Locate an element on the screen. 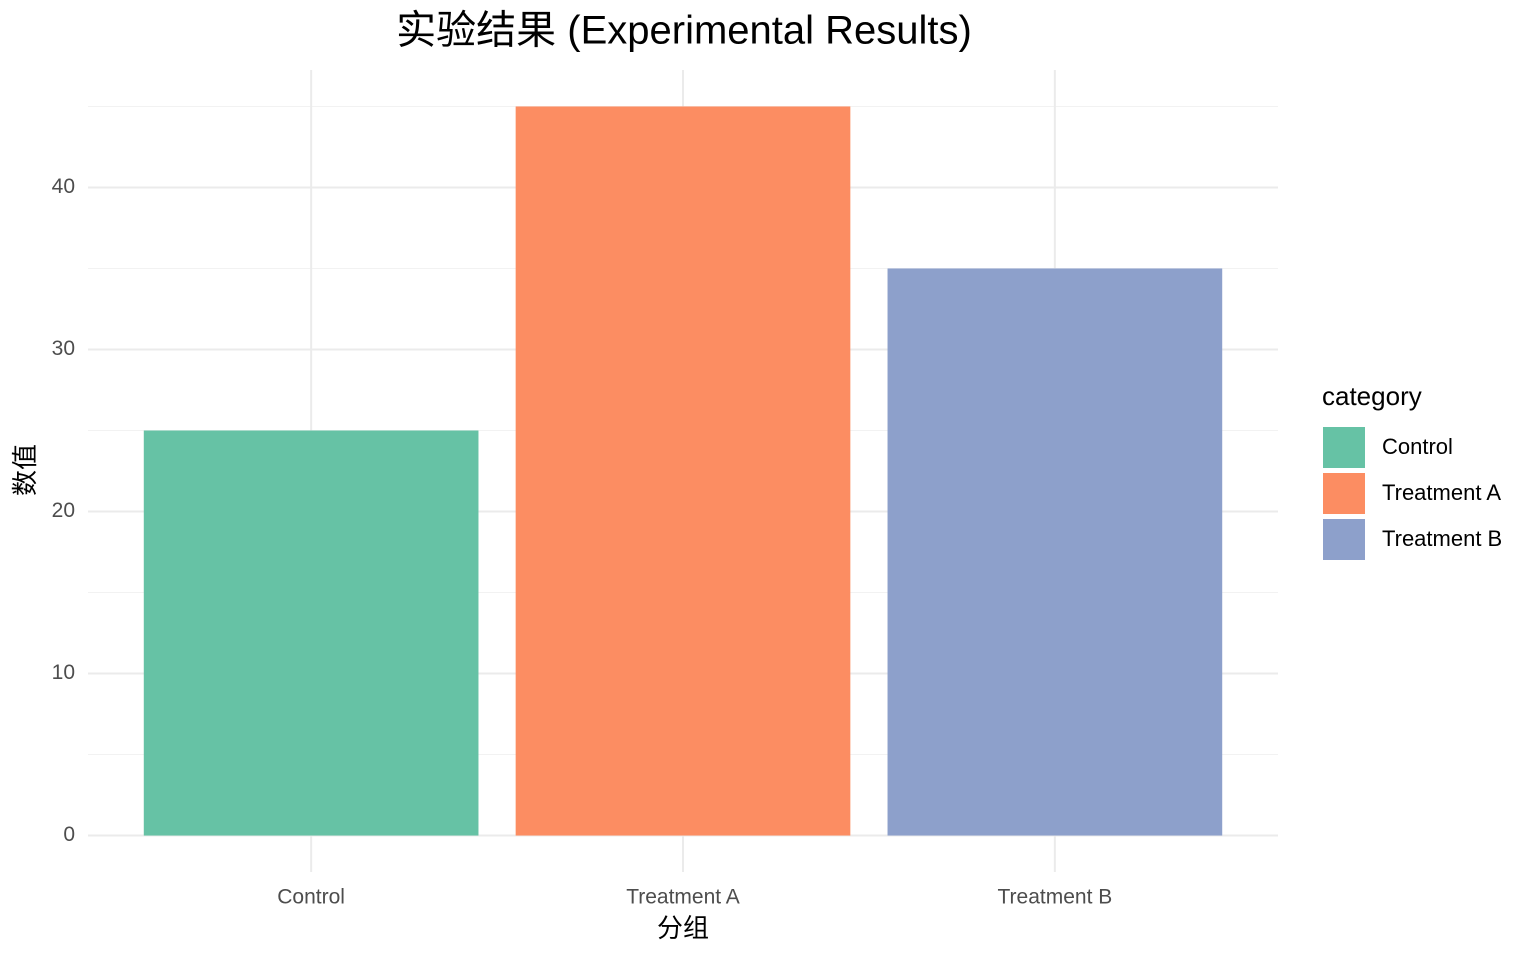 This screenshot has height=960, width=1536. y-tick-label: 40 is located at coordinates (63, 186).